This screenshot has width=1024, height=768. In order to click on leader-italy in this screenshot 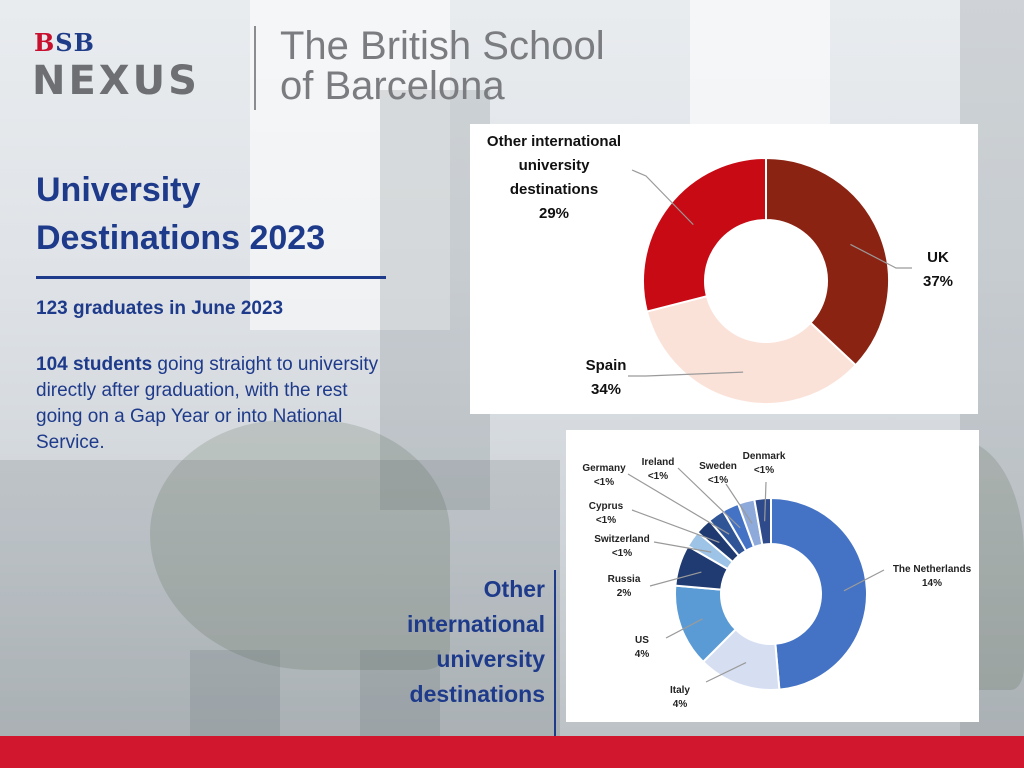, I will do `click(726, 672)`.